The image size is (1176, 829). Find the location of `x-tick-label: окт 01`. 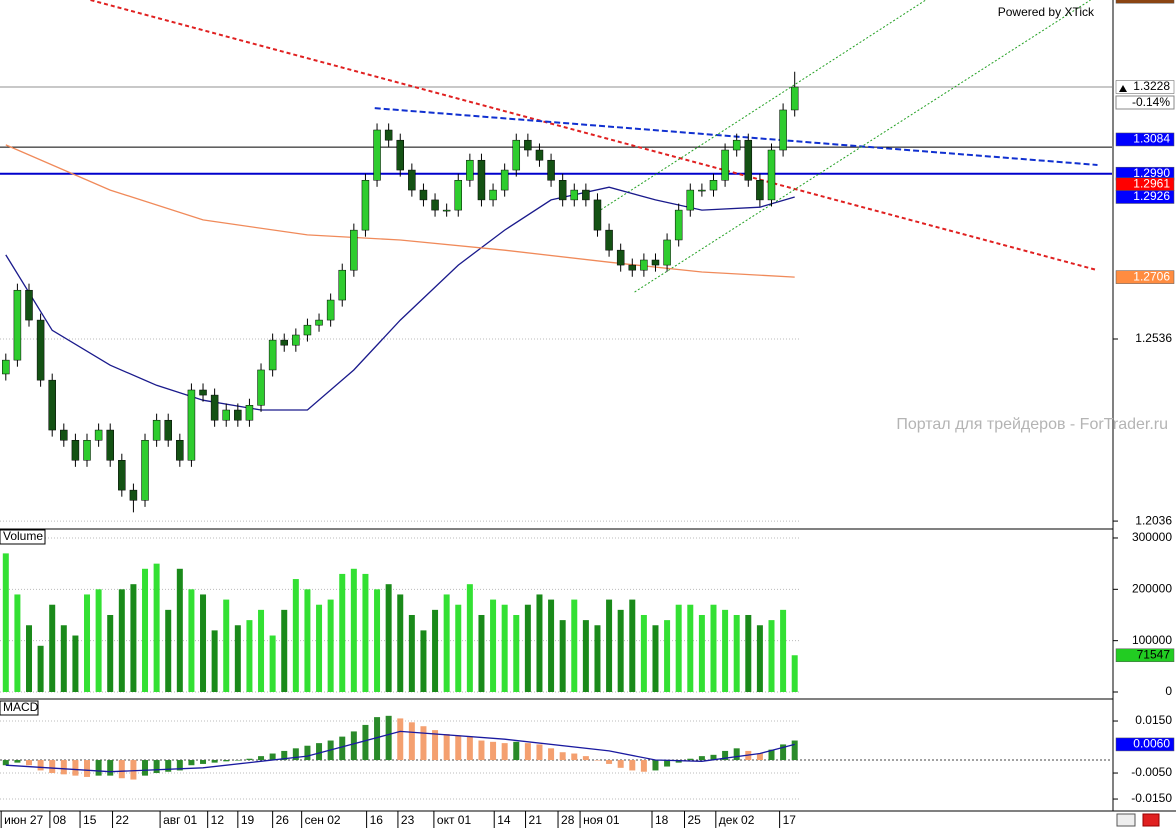

x-tick-label: окт 01 is located at coordinates (454, 820).